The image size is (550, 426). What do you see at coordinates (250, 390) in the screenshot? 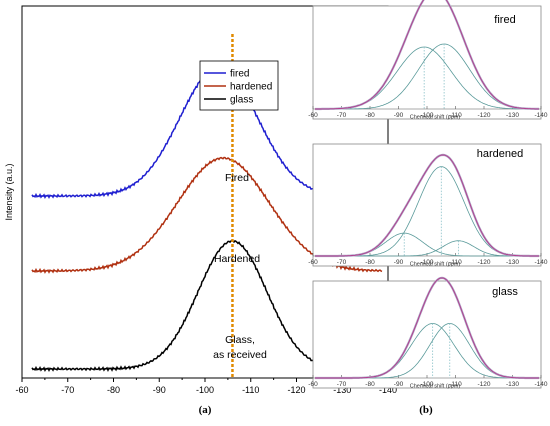
I see `panel-a-x-tick-label: -110` at bounding box center [250, 390].